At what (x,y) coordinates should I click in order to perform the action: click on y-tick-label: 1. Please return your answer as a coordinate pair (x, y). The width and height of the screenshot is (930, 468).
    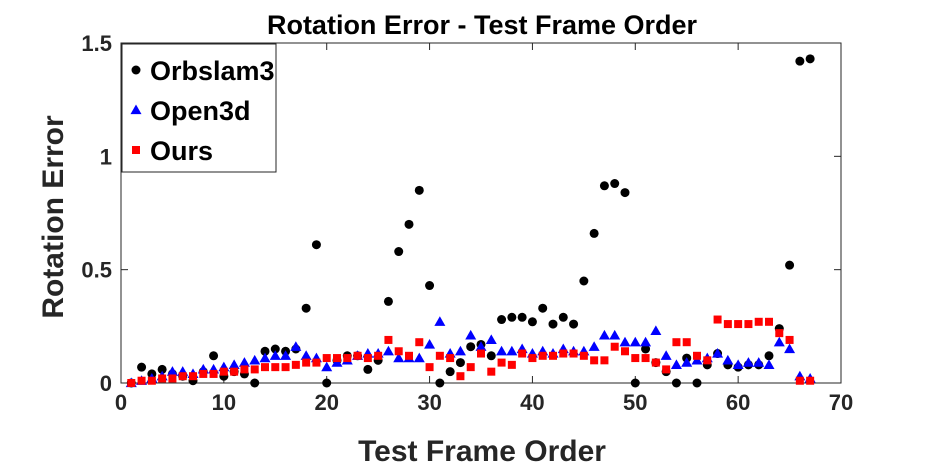
    Looking at the image, I should click on (106, 156).